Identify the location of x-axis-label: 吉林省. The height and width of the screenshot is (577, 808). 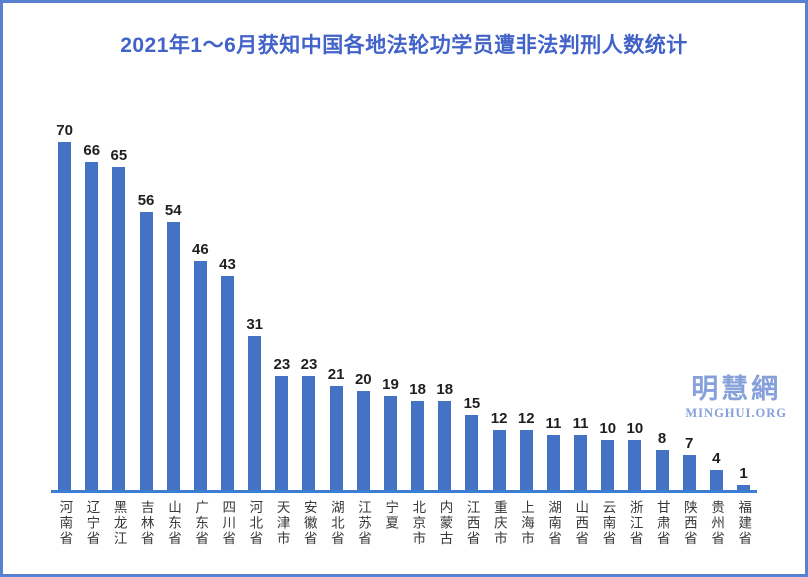
(146, 523).